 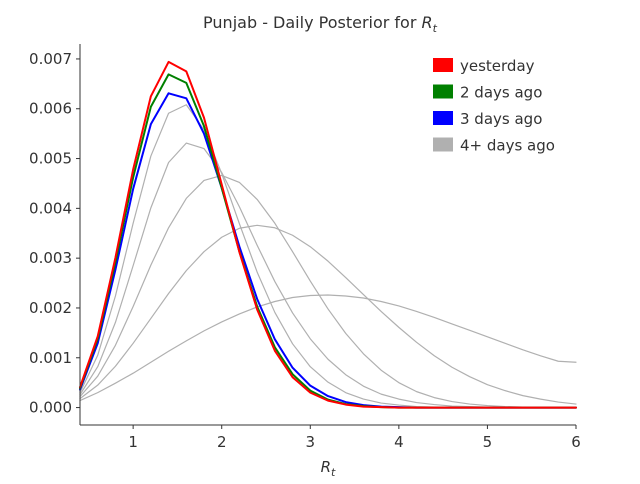 What do you see at coordinates (488, 442) in the screenshot?
I see `x-tick-label: 5` at bounding box center [488, 442].